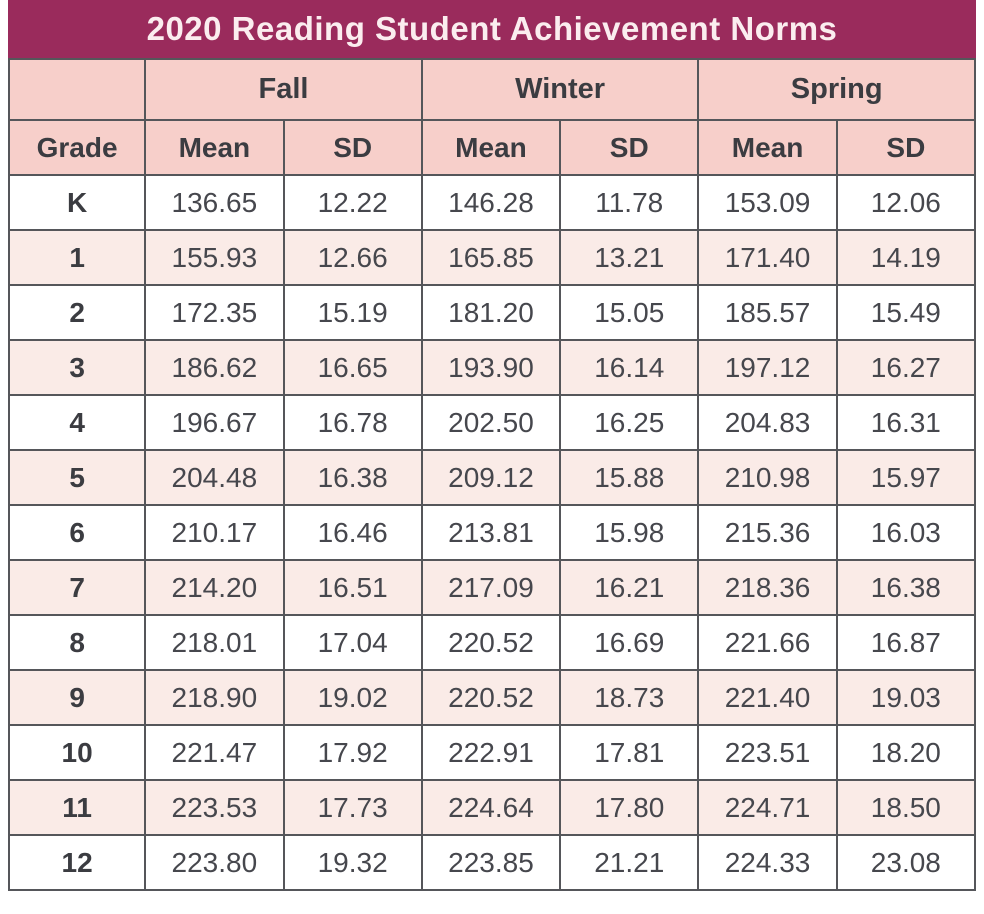 This screenshot has width=984, height=914. Describe the element at coordinates (629, 532) in the screenshot. I see `value-cell: 15.98` at that location.